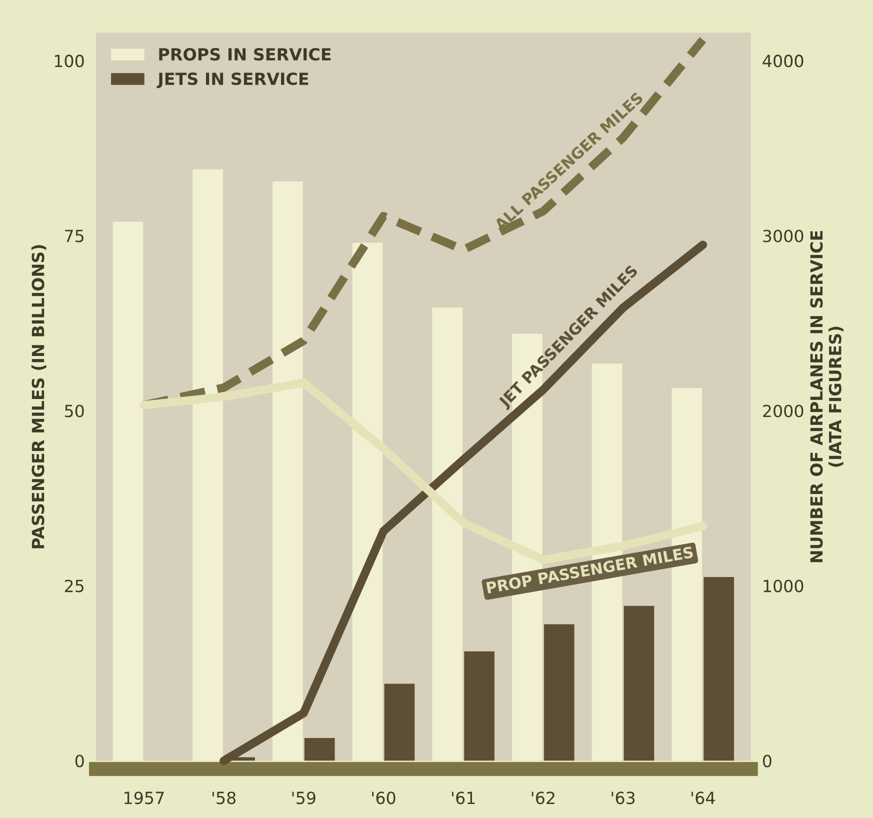 The height and width of the screenshot is (818, 873). Describe the element at coordinates (783, 411) in the screenshot. I see `y2-tick-label: 2000` at that location.